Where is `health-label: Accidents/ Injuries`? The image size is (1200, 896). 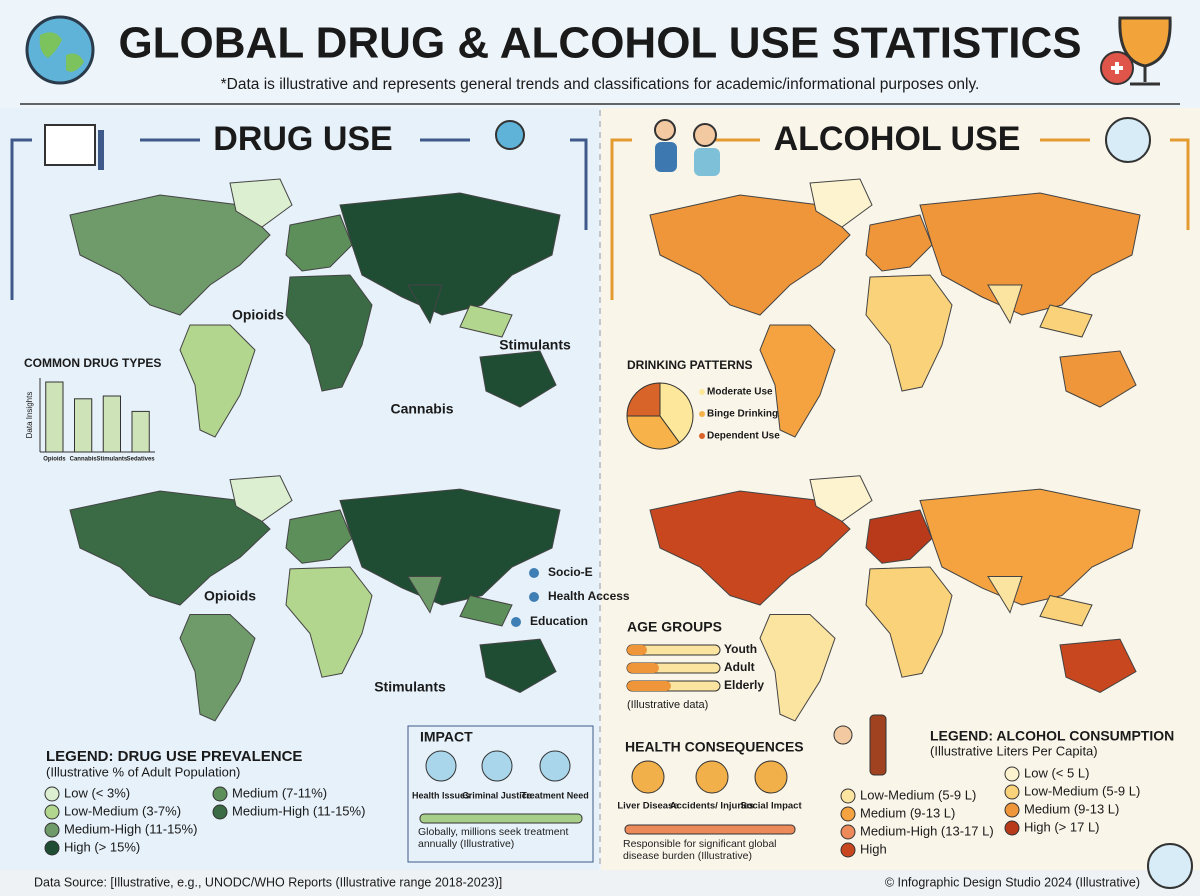
health-label: Accidents/ Injuries is located at coordinates (712, 806).